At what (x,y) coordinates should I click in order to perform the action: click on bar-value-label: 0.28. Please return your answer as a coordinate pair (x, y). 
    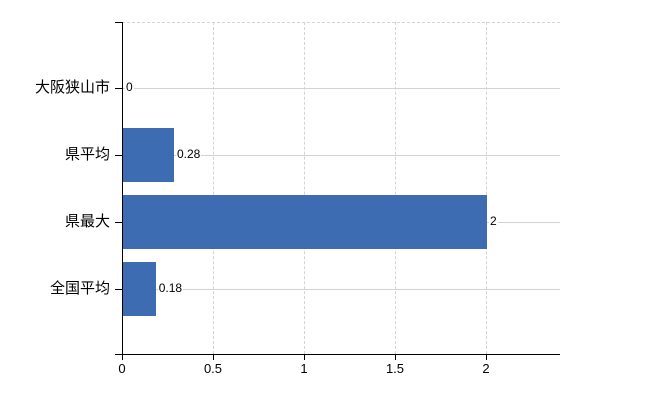
    Looking at the image, I should click on (188, 154).